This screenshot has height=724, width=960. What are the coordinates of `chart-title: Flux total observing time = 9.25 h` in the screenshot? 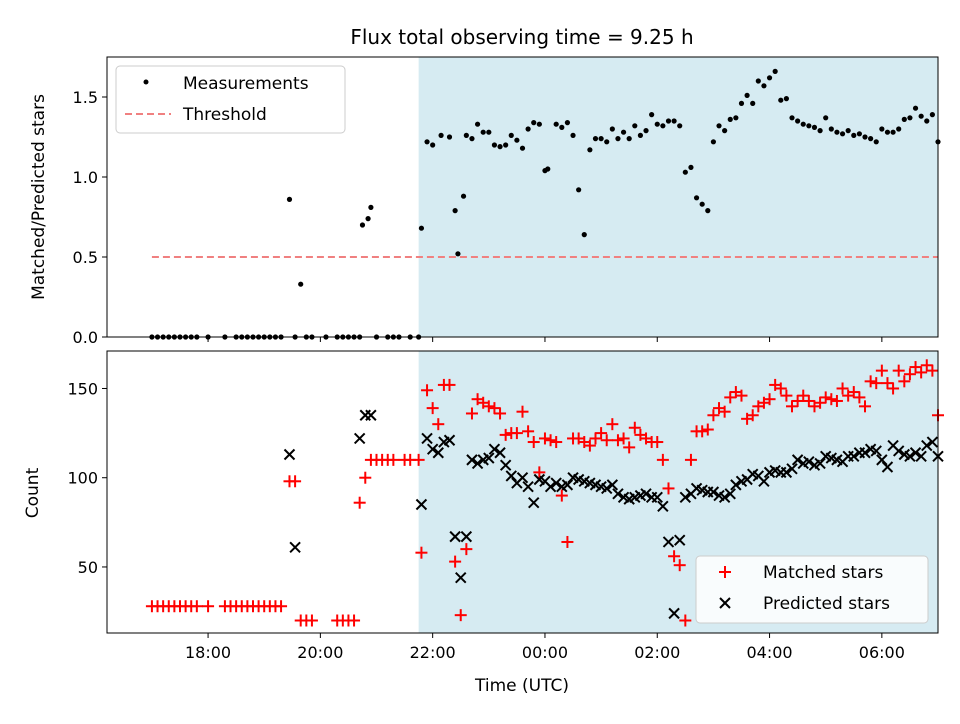 It's located at (521, 37).